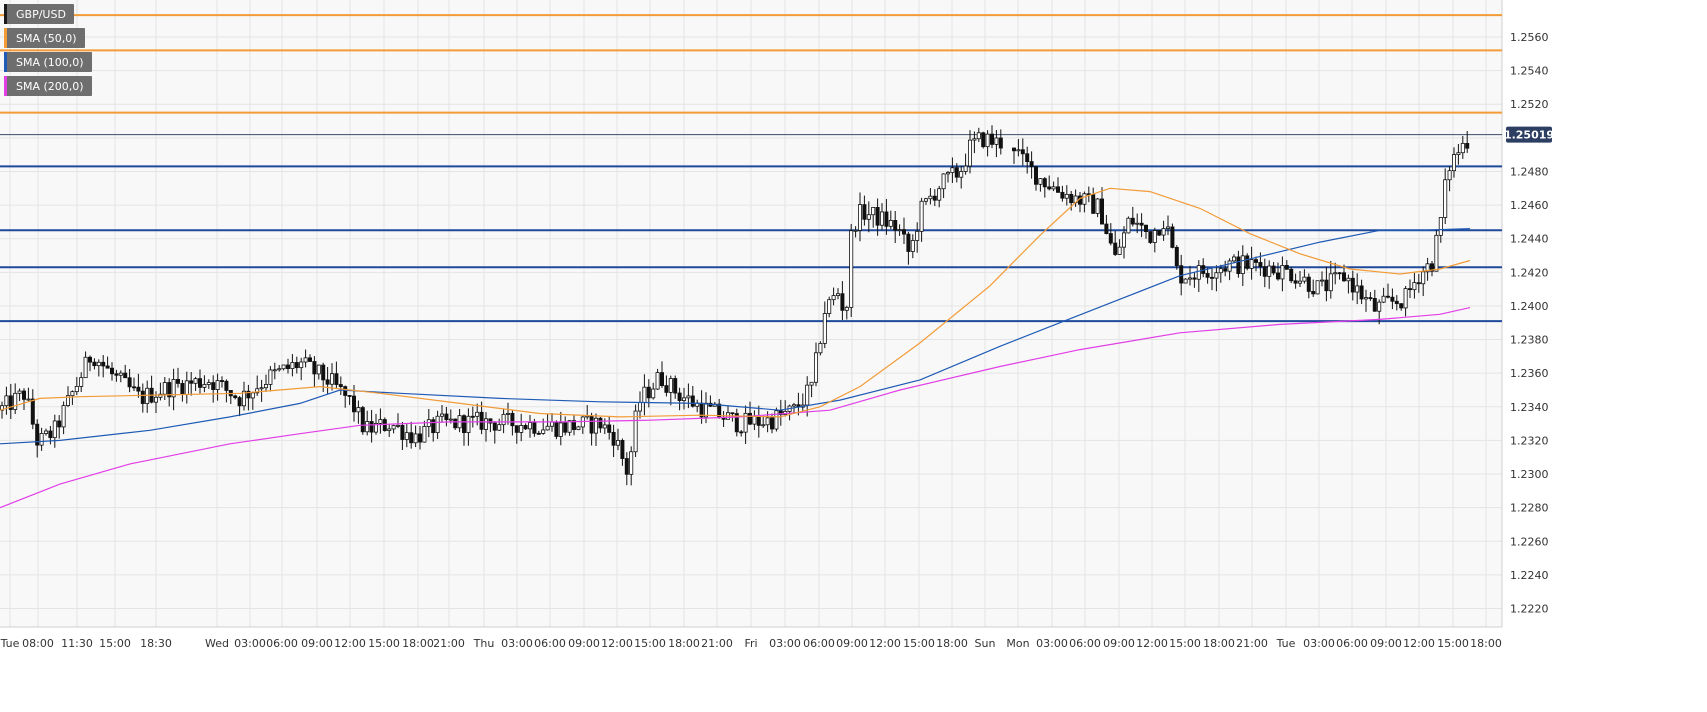 This screenshot has width=1707, height=712. I want to click on y-tick-label: 1.2400, so click(1529, 306).